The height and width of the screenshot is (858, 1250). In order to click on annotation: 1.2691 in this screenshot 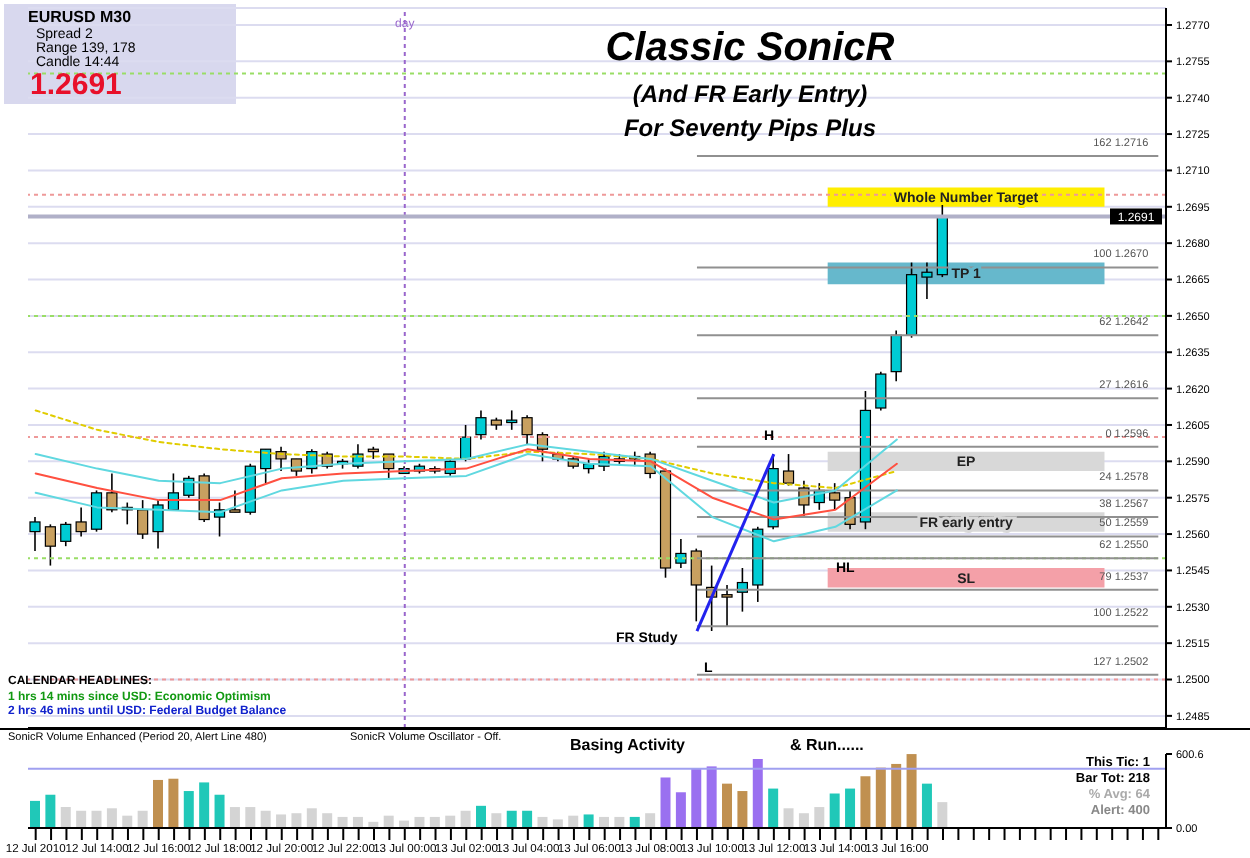, I will do `click(76, 85)`.